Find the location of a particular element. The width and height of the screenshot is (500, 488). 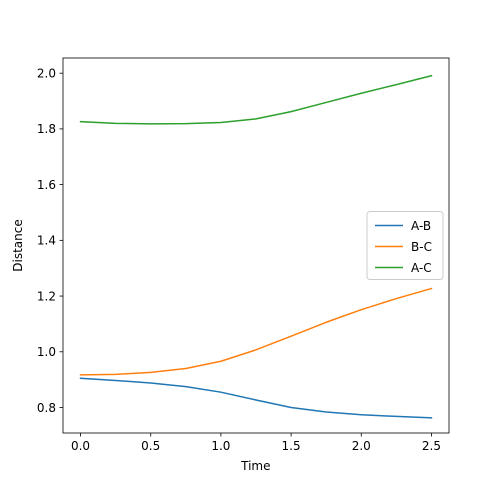

x-axis-label: Time is located at coordinates (255, 466).